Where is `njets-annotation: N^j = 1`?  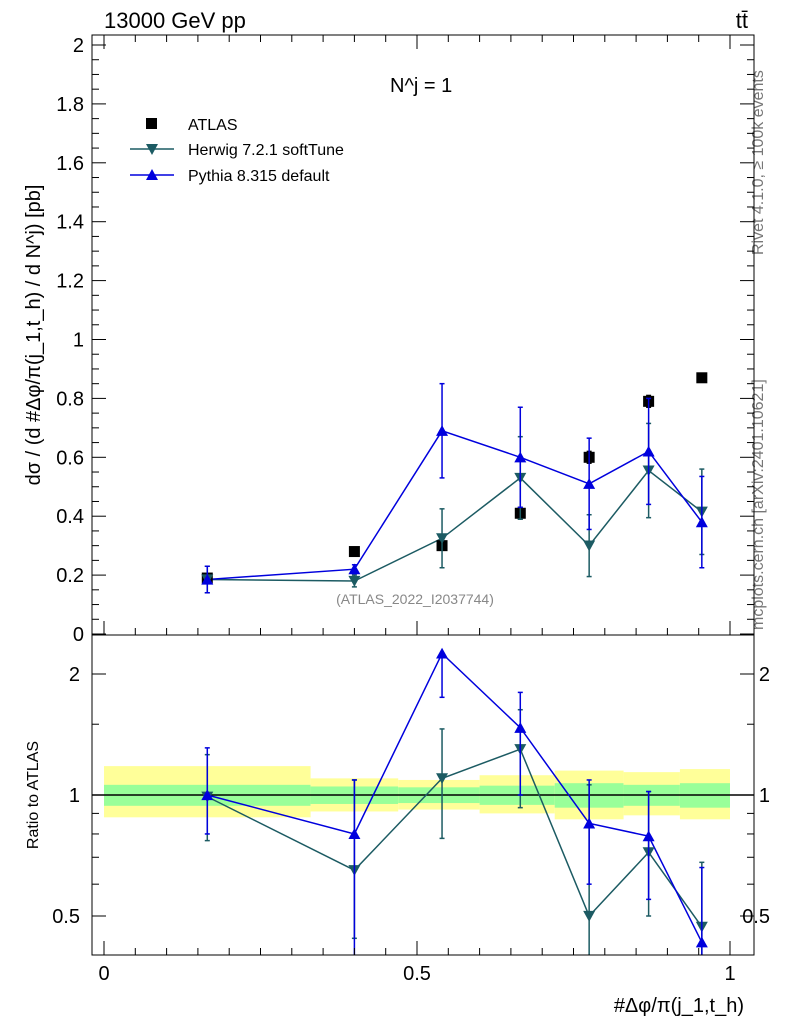
njets-annotation: N^j = 1 is located at coordinates (421, 86).